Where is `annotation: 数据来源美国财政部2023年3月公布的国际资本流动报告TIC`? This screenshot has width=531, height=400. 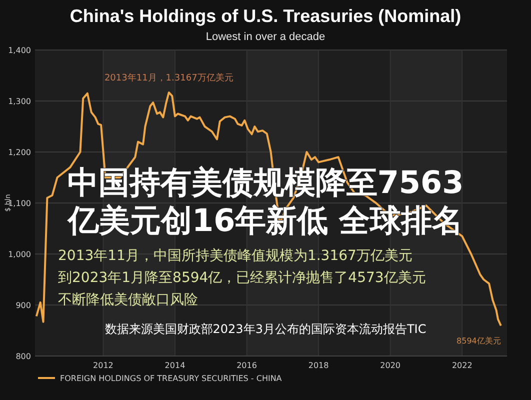 annotation: 数据来源美国财政部2023年3月公布的国际资本流动报告TIC is located at coordinates (265, 329).